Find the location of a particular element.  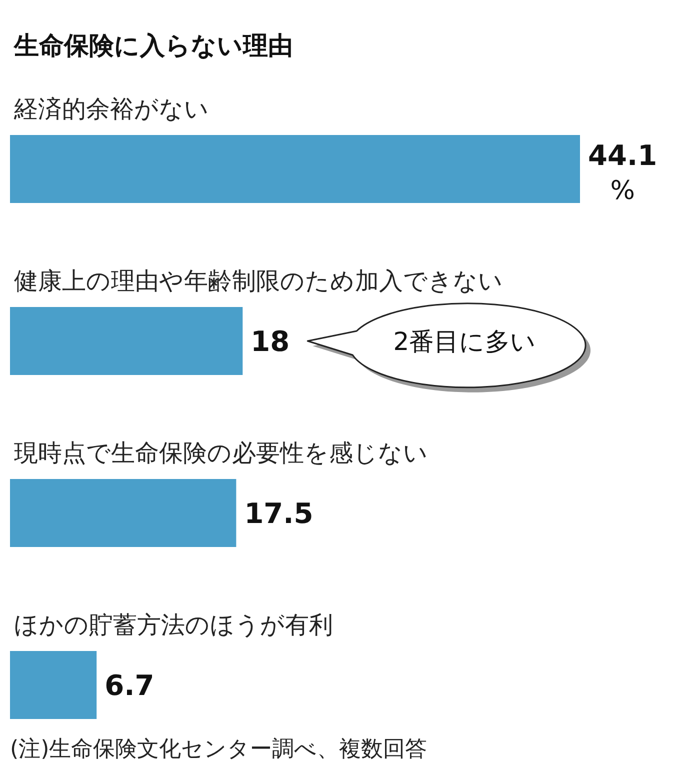

y-tick-label: ほかの貯蓄方法のほうが有利 is located at coordinates (173, 625).